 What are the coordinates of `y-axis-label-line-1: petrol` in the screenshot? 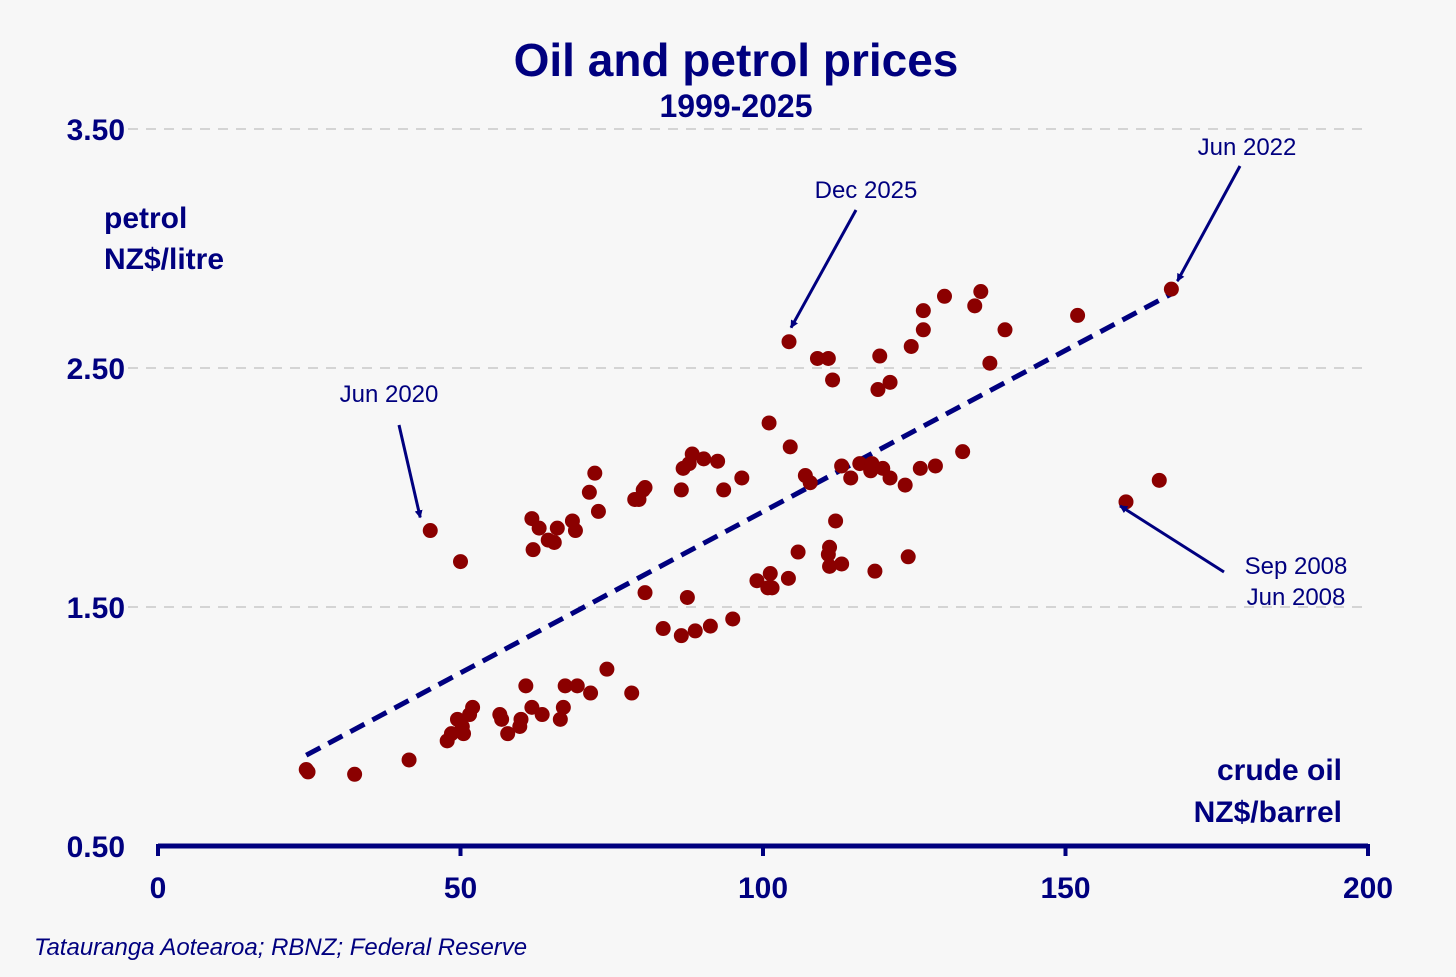 It's located at (145, 218).